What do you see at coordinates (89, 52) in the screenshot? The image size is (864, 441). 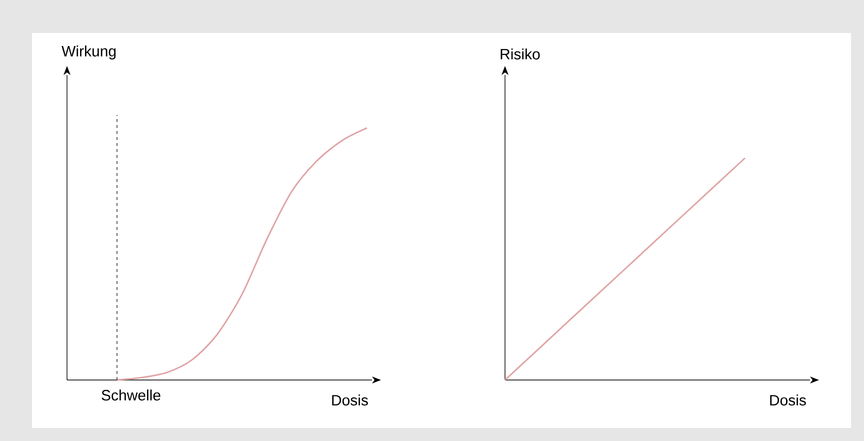 I see `y-axis-title: Wirkung` at bounding box center [89, 52].